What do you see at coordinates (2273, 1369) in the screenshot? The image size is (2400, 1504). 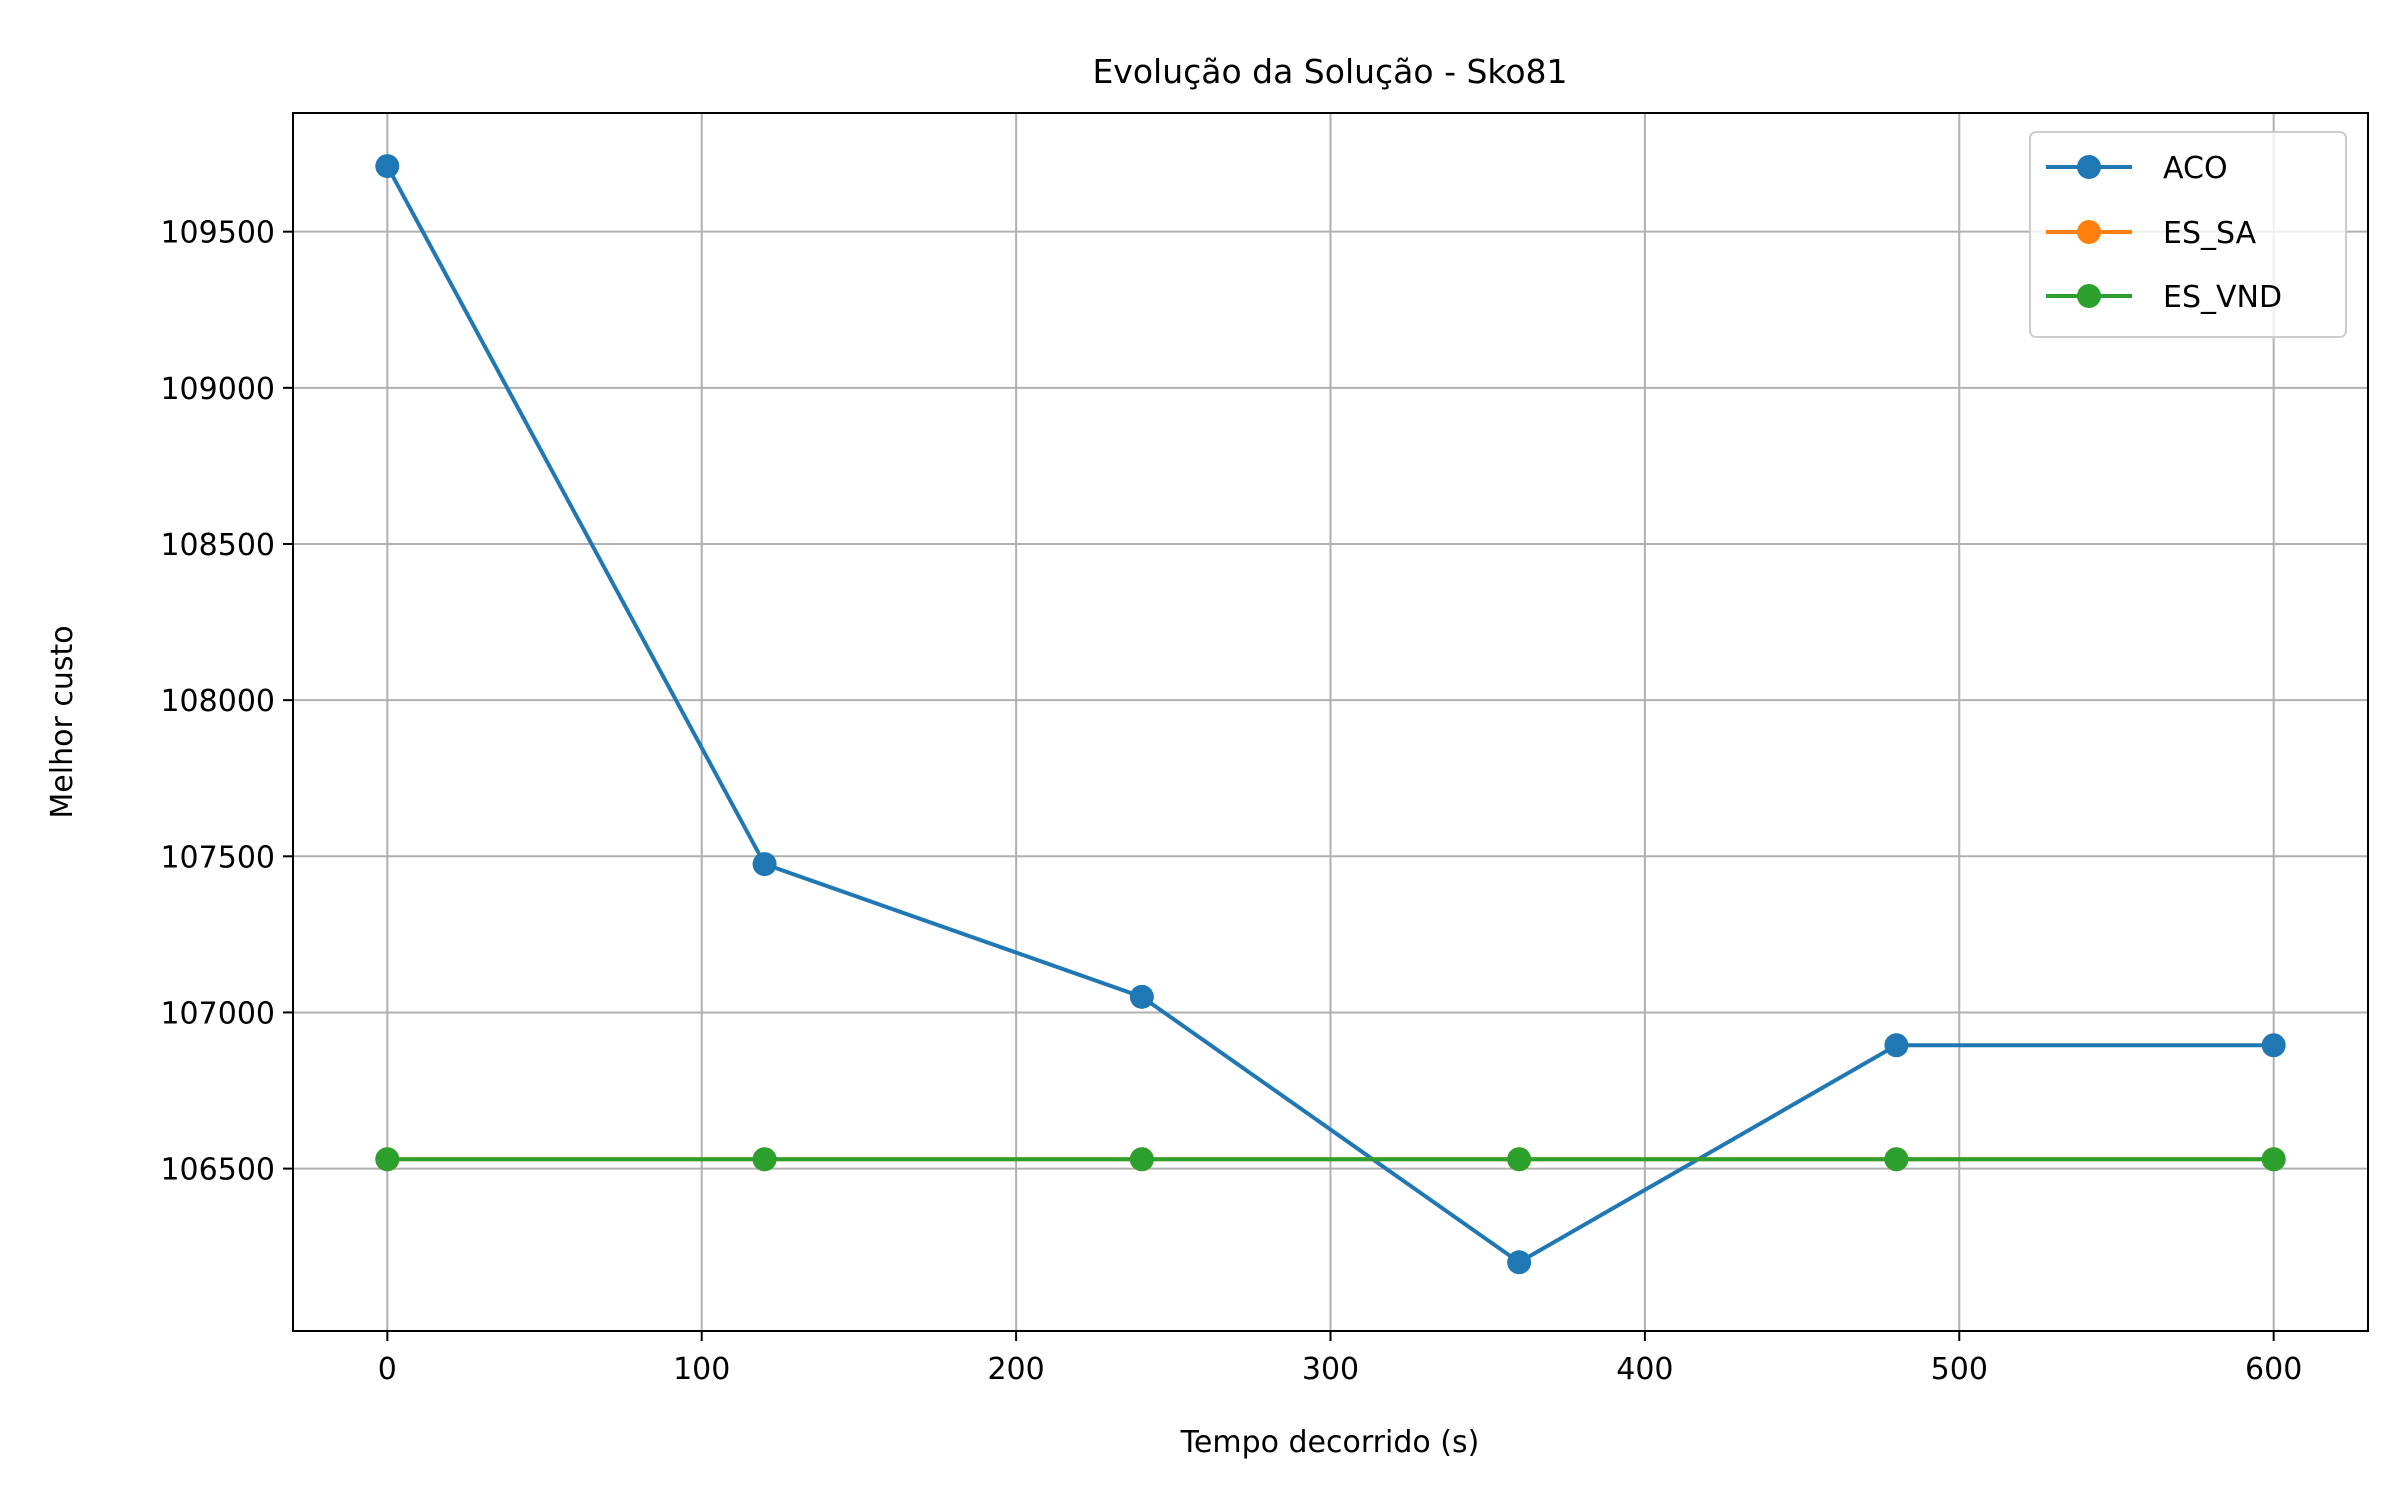 I see `x-tick-label: 600` at bounding box center [2273, 1369].